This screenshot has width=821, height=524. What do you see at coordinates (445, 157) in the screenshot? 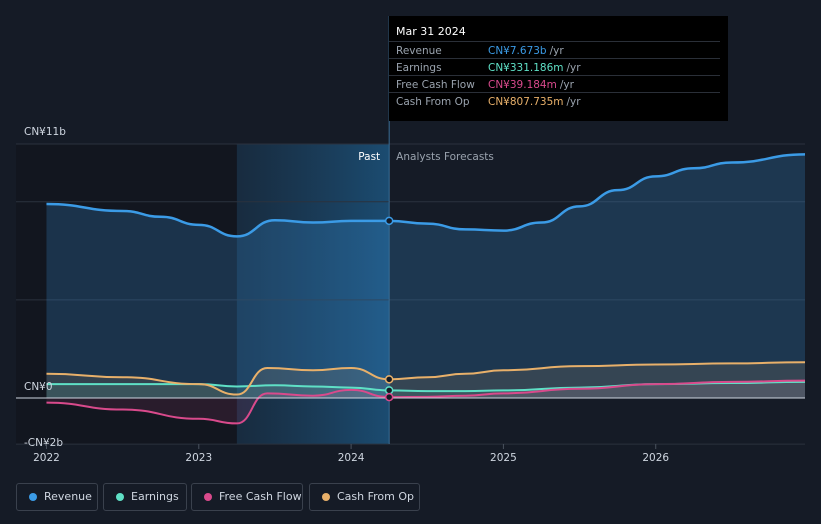
I see `forecast-label: Analysts Forecasts` at bounding box center [445, 157].